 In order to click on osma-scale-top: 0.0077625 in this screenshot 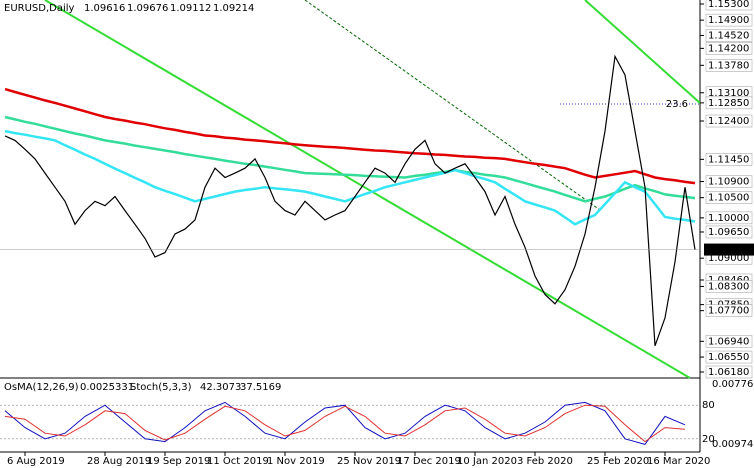, I will do `click(733, 384)`.